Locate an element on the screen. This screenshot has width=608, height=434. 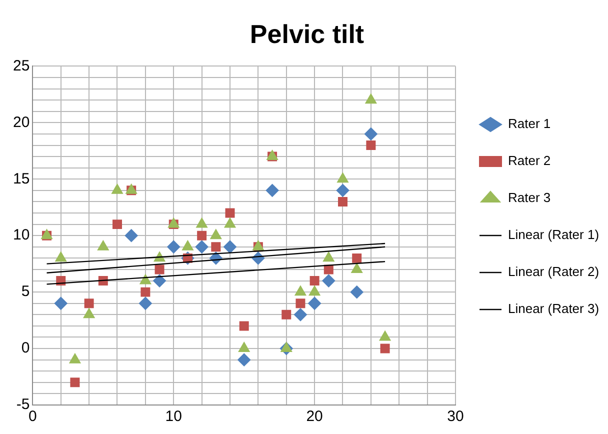
legend-label: Rater 1 is located at coordinates (529, 124).